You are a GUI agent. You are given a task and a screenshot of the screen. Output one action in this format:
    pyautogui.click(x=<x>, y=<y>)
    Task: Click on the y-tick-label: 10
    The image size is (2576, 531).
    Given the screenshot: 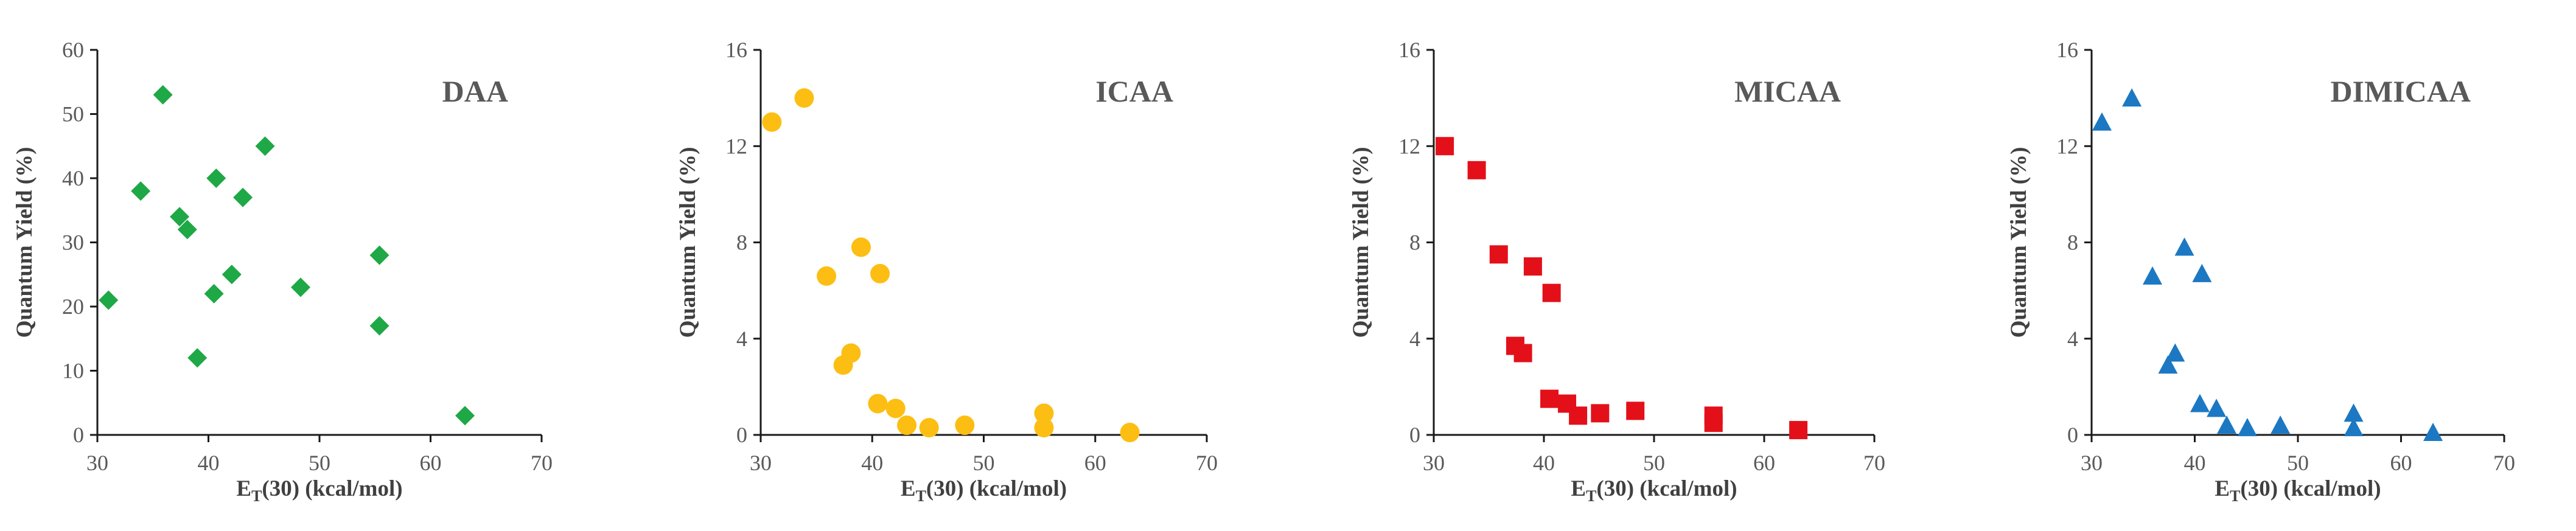 What is the action you would take?
    pyautogui.click(x=73, y=371)
    